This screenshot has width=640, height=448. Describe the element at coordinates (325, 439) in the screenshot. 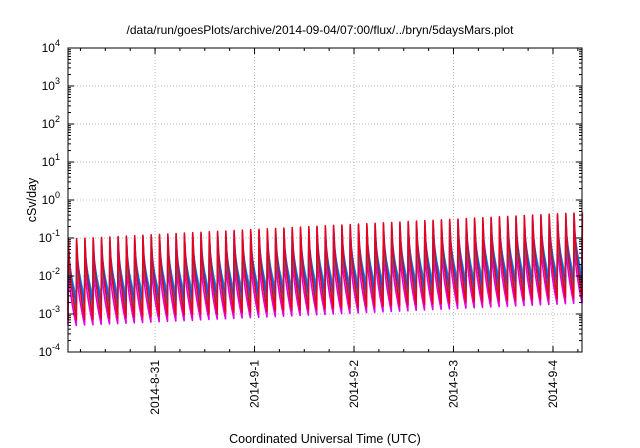

I see `x-axis-label: Coordinated Universal Time (UTC)` at that location.